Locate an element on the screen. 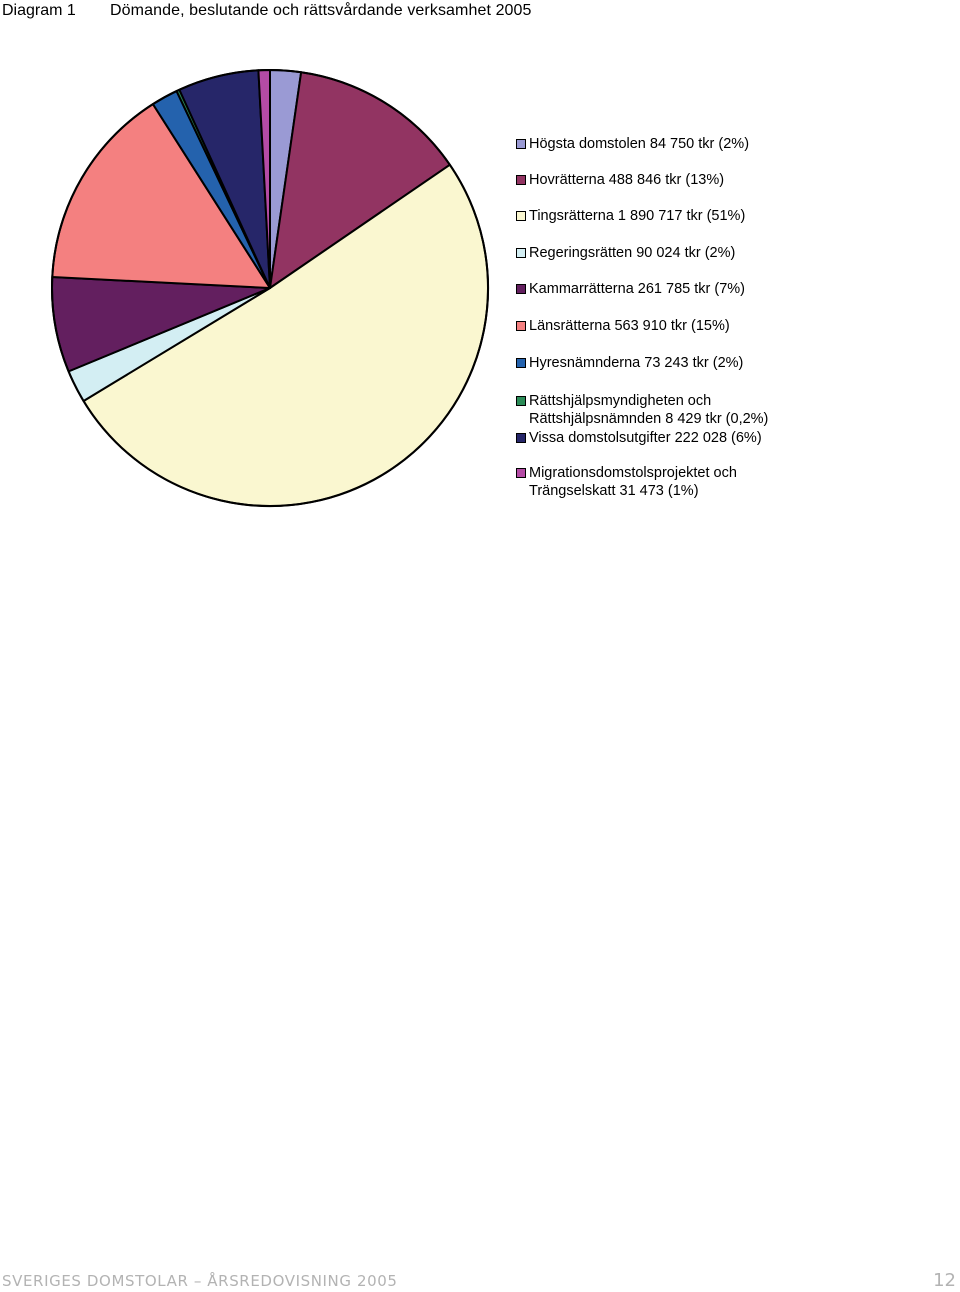  legend-label-7: Hyresnämnderna 73 243 tkr (2%) is located at coordinates (636, 363).